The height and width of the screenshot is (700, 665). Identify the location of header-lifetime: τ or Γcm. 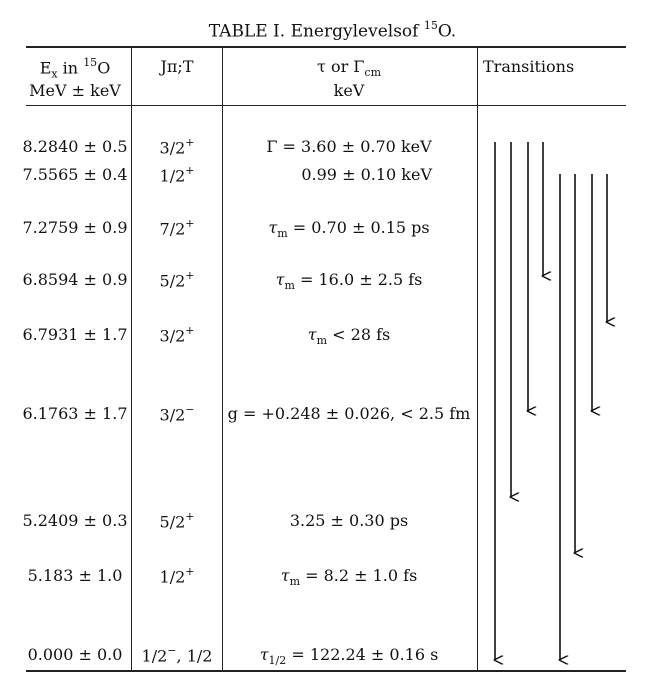
(349, 68).